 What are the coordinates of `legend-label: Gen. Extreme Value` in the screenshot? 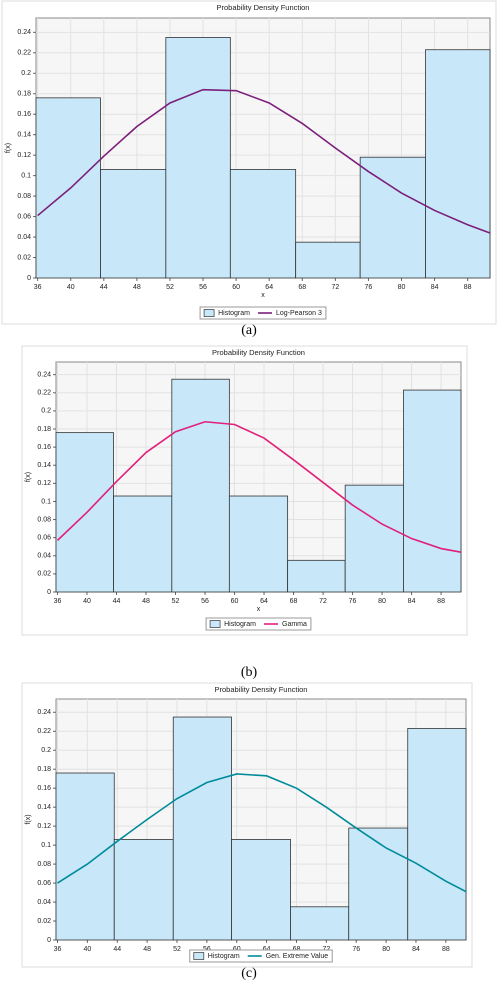 It's located at (297, 956).